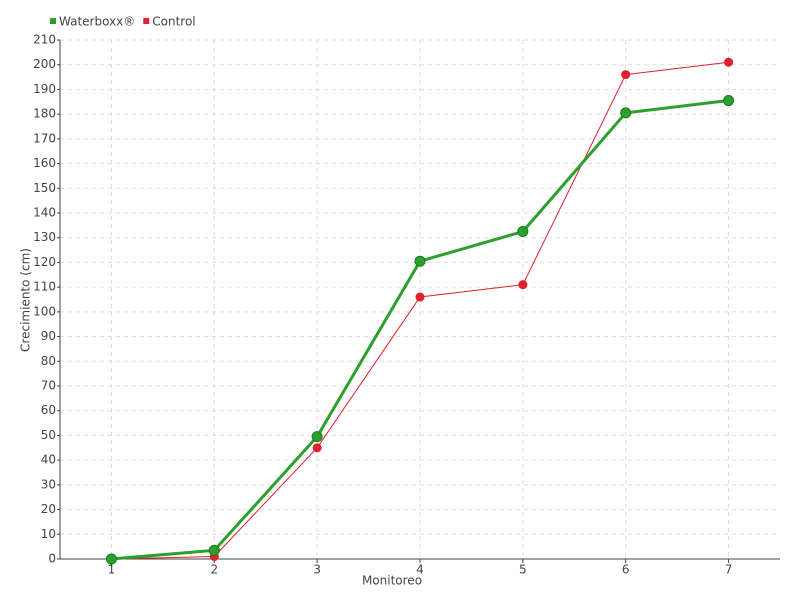 This screenshot has width=800, height=600. What do you see at coordinates (729, 570) in the screenshot?
I see `x-tick-label: 7` at bounding box center [729, 570].